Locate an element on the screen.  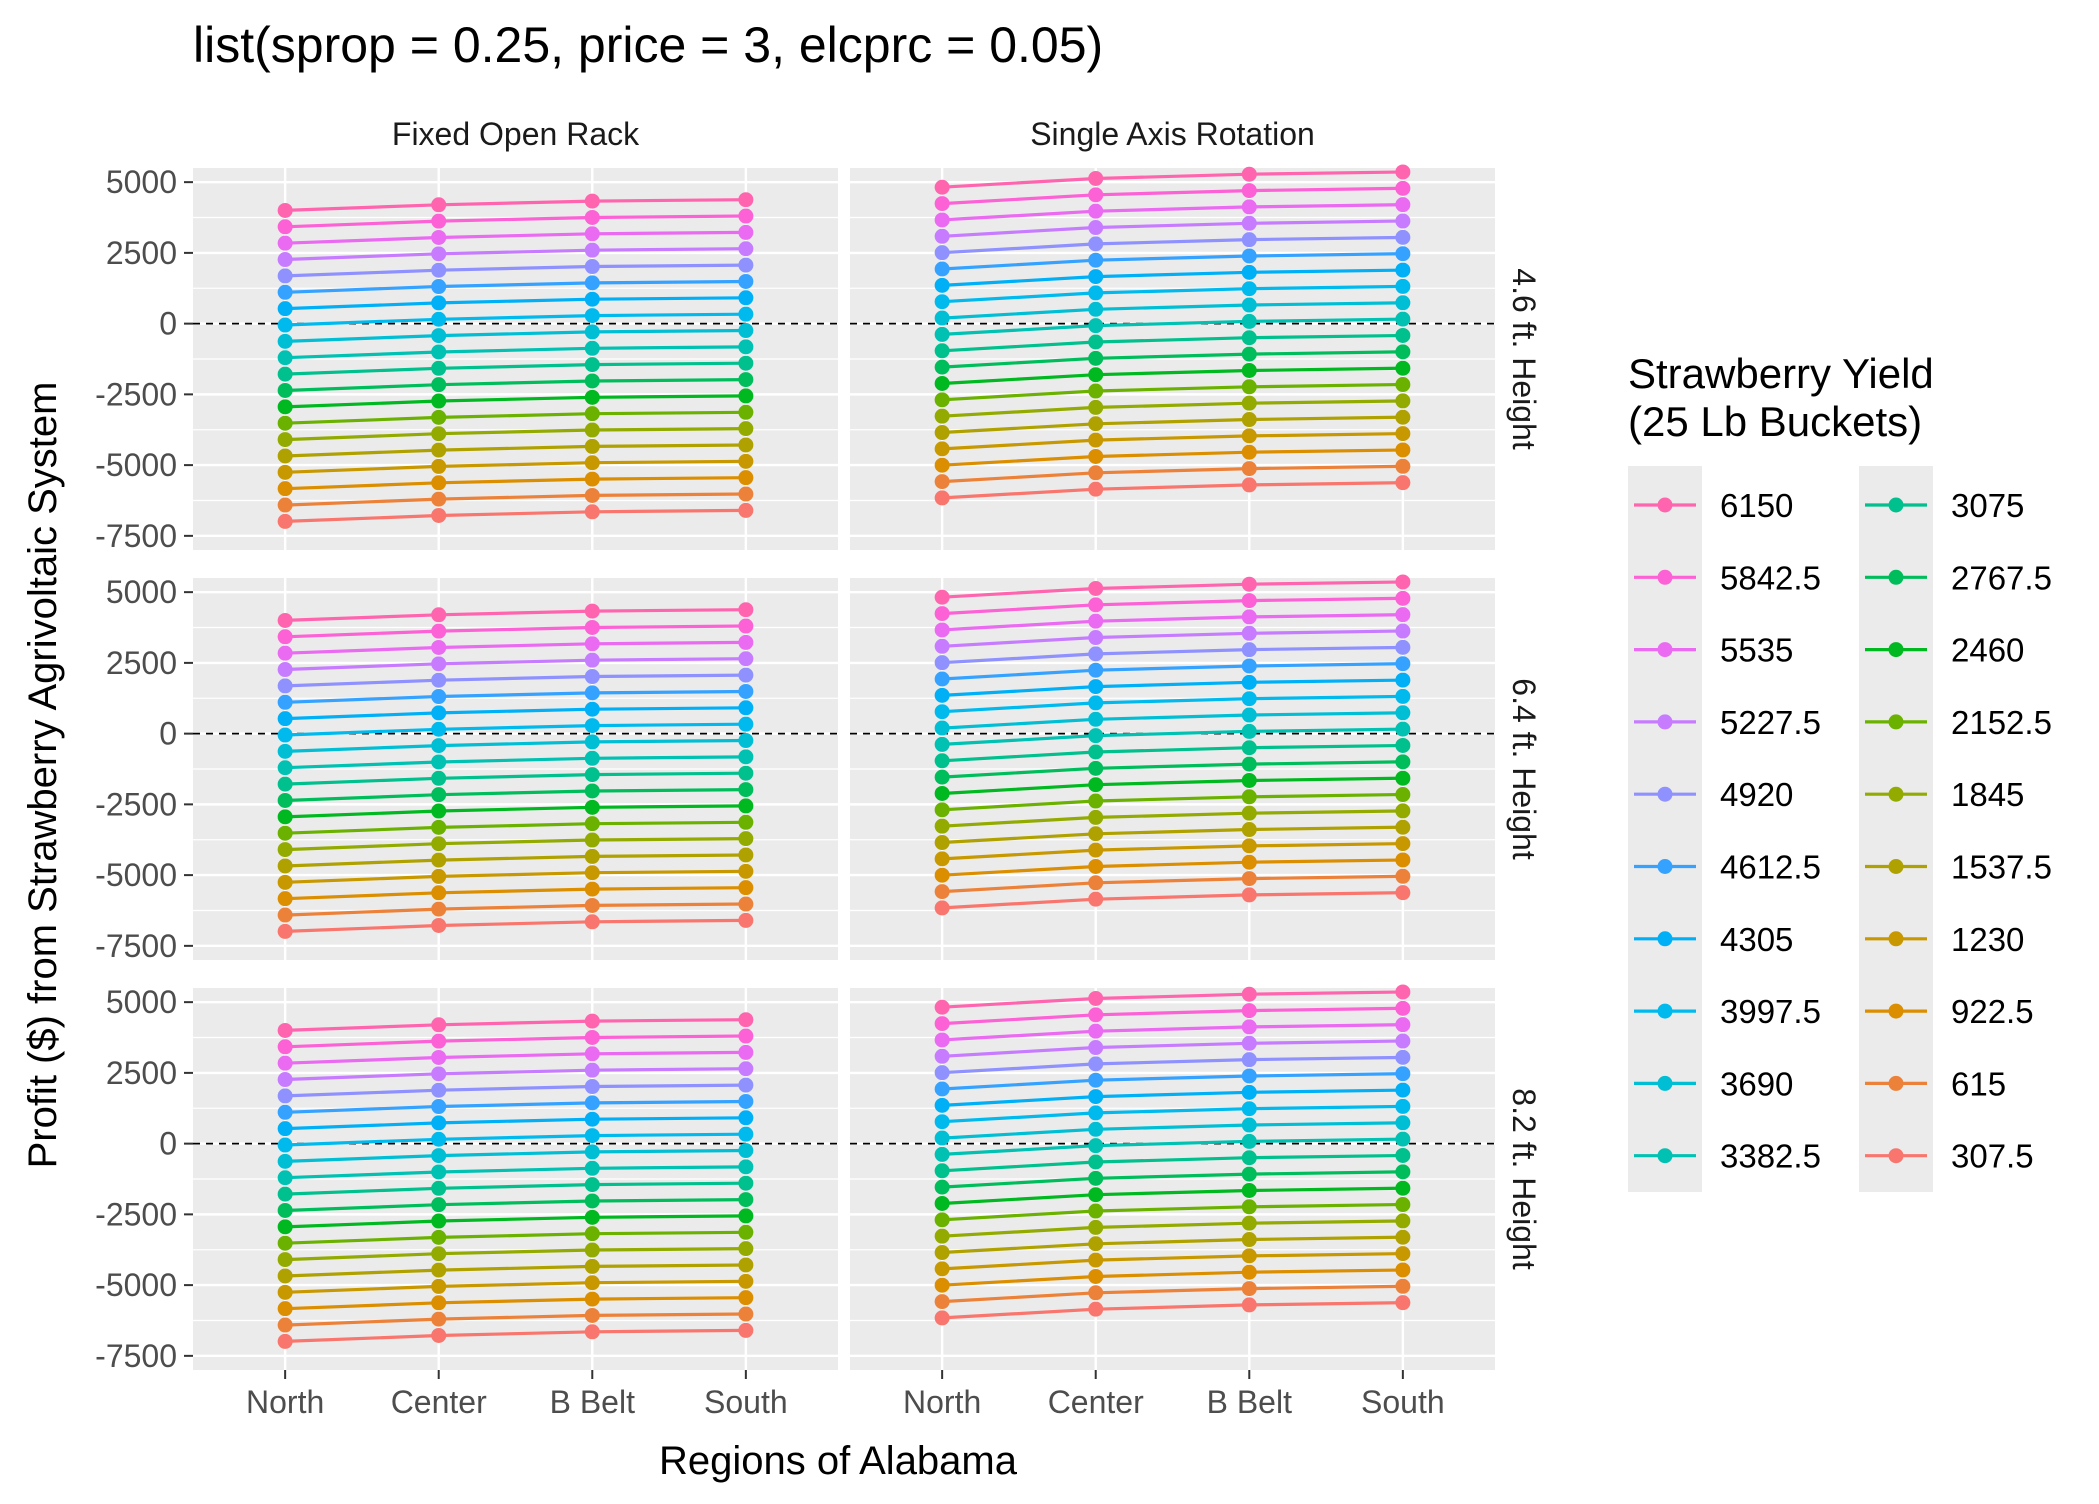
legend-item: 2152.5 is located at coordinates (1958, 722).